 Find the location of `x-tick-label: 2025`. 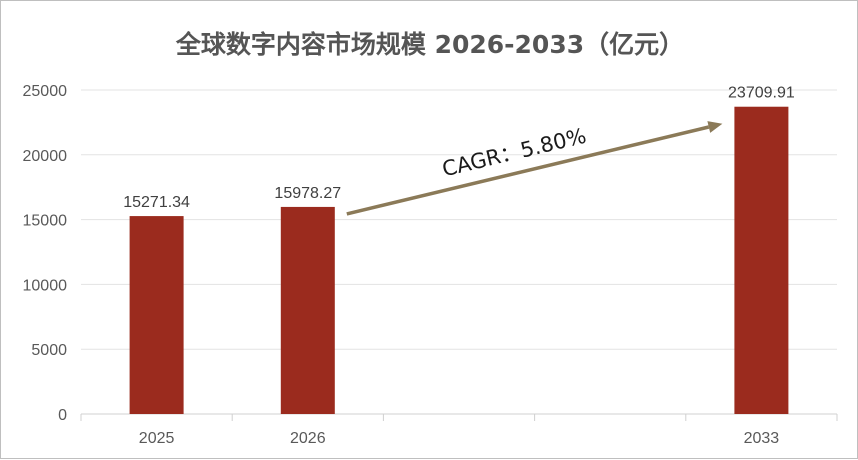

x-tick-label: 2025 is located at coordinates (157, 438).